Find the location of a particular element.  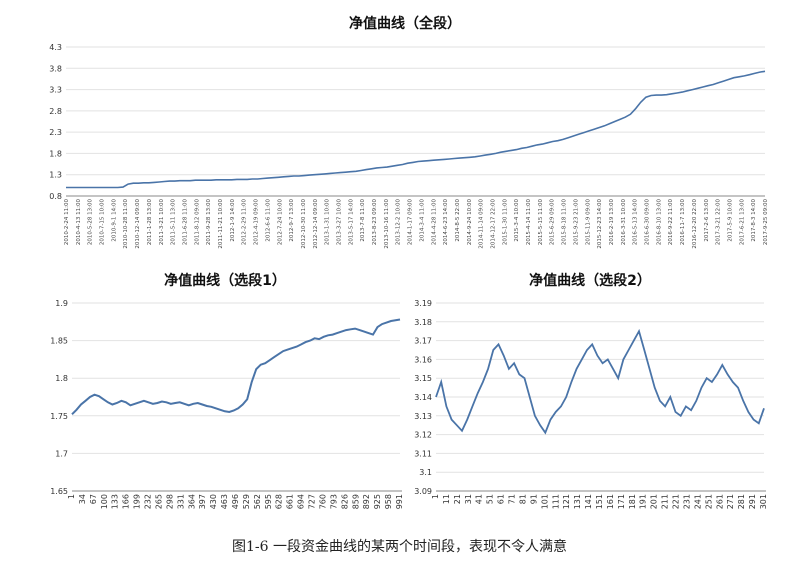

x-tick-label: 2015-1-30 11:00 is located at coordinates (505, 221).